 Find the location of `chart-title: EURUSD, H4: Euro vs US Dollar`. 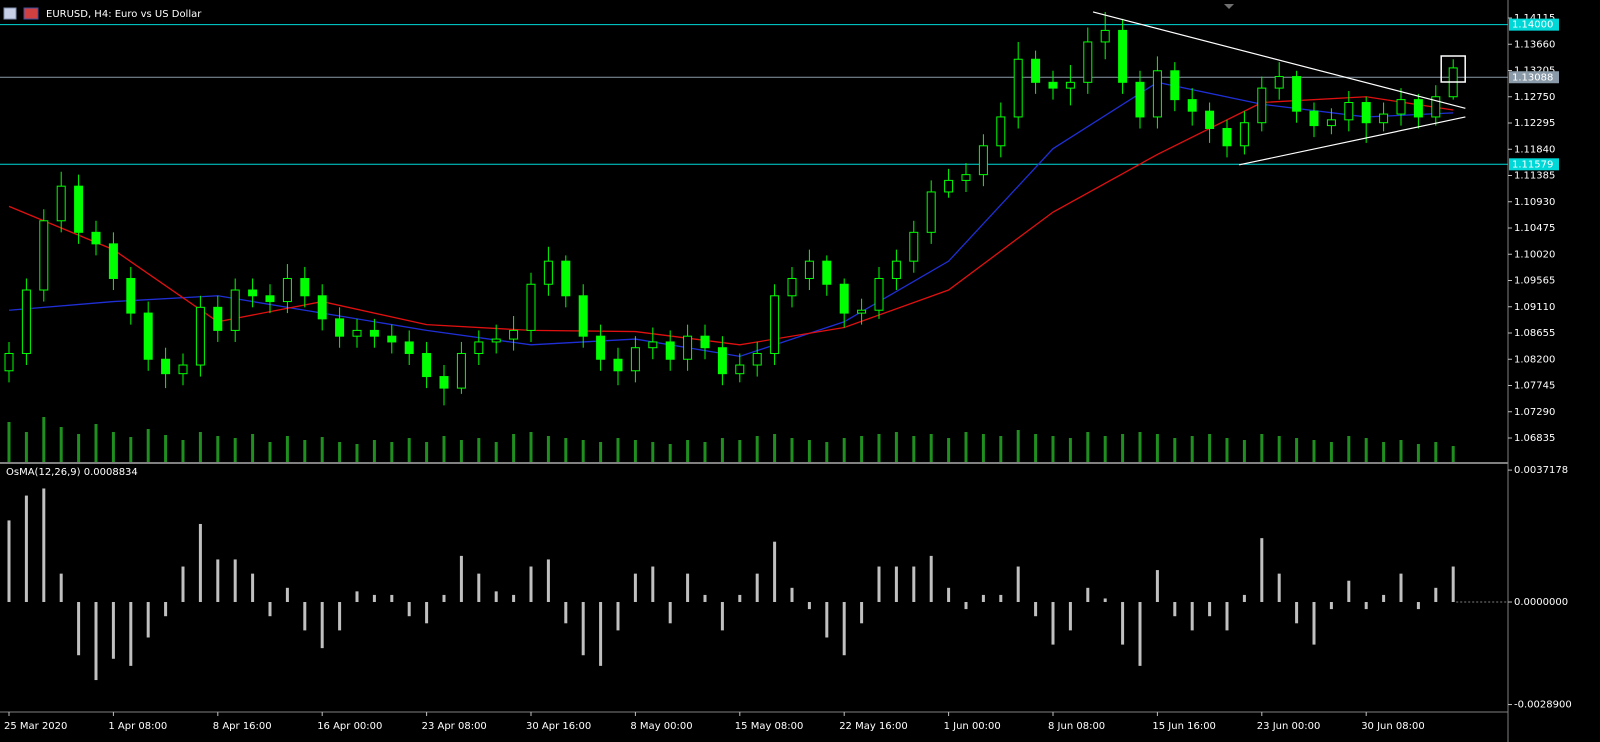

chart-title: EURUSD, H4: Euro vs US Dollar is located at coordinates (124, 14).